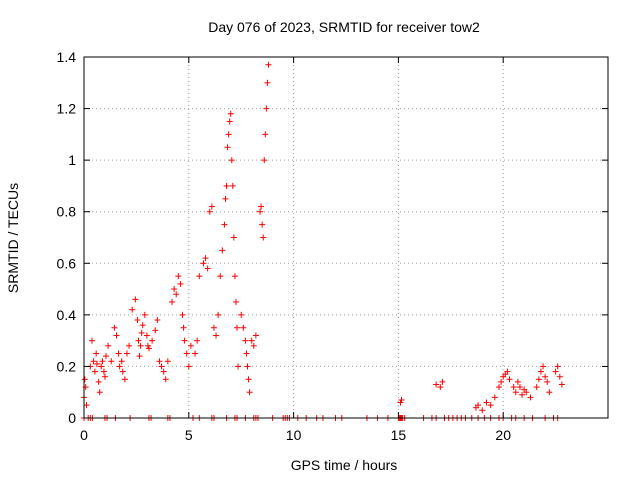 The height and width of the screenshot is (480, 640). I want to click on y-tick-label: 0.4, so click(67, 315).